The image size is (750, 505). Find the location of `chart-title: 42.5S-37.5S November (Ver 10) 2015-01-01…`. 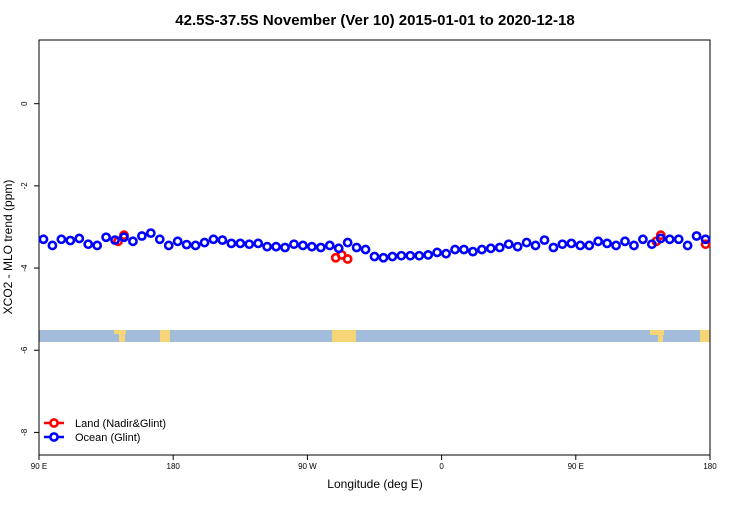

chart-title: 42.5S-37.5S November (Ver 10) 2015-01-01… is located at coordinates (374, 20).